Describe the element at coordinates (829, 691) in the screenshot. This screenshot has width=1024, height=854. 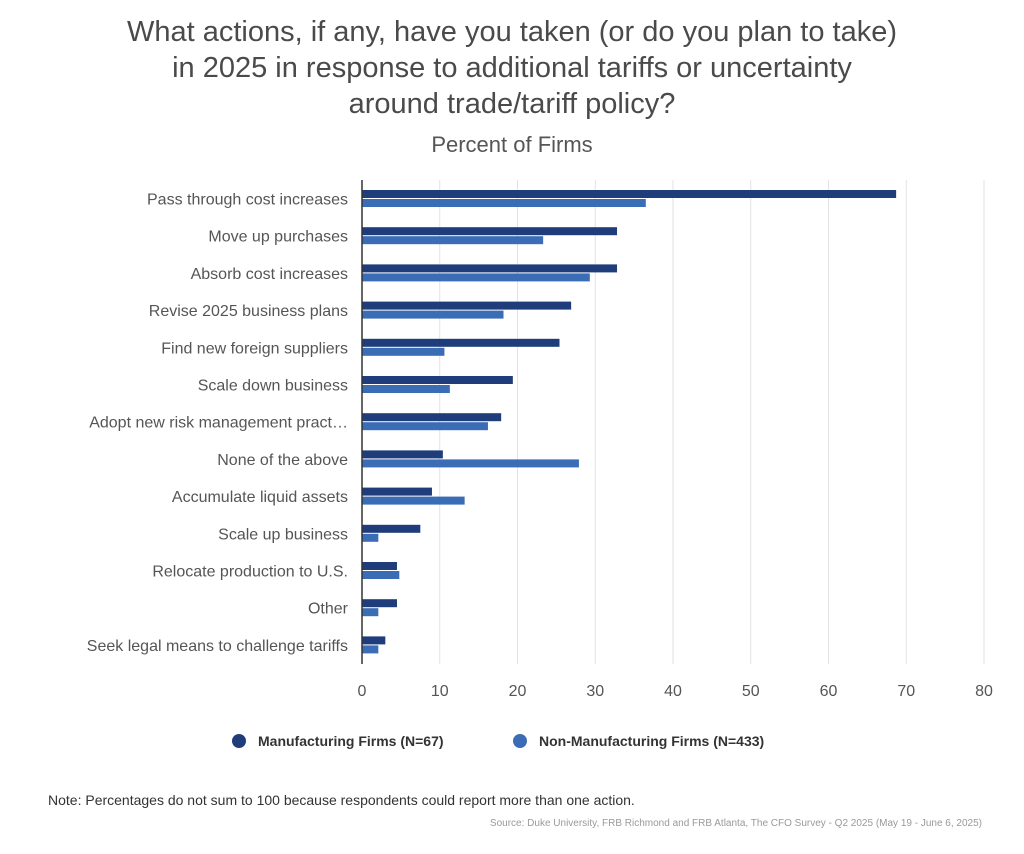
I see `x-tick-label: 60` at that location.